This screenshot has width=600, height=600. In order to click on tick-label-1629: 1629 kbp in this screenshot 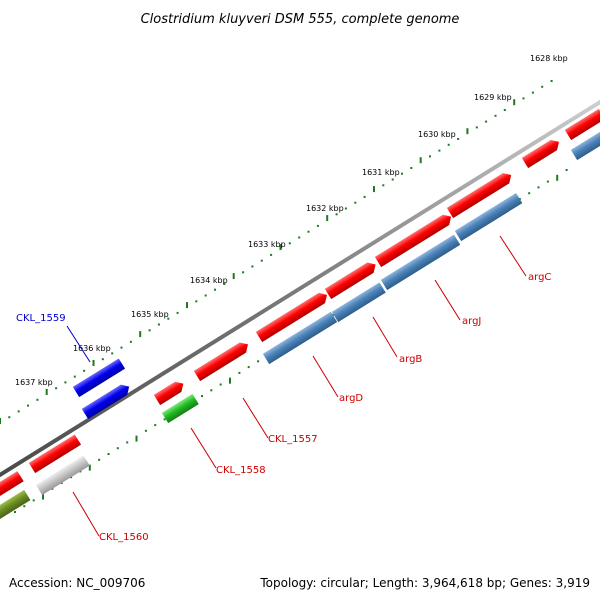, I will do `click(493, 97)`.